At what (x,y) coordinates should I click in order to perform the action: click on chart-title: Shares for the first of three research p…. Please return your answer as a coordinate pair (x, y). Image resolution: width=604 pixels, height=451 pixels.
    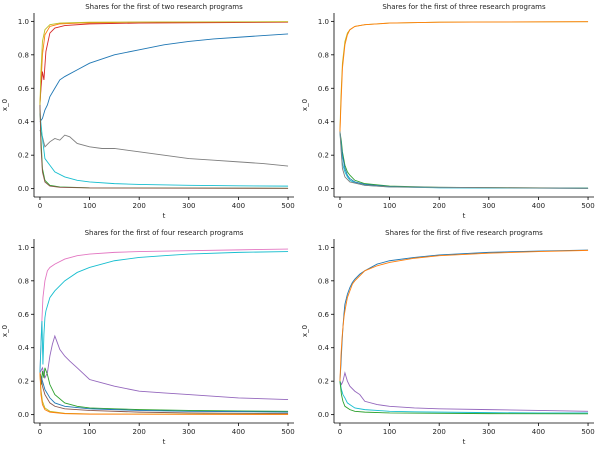
    Looking at the image, I should click on (464, 7).